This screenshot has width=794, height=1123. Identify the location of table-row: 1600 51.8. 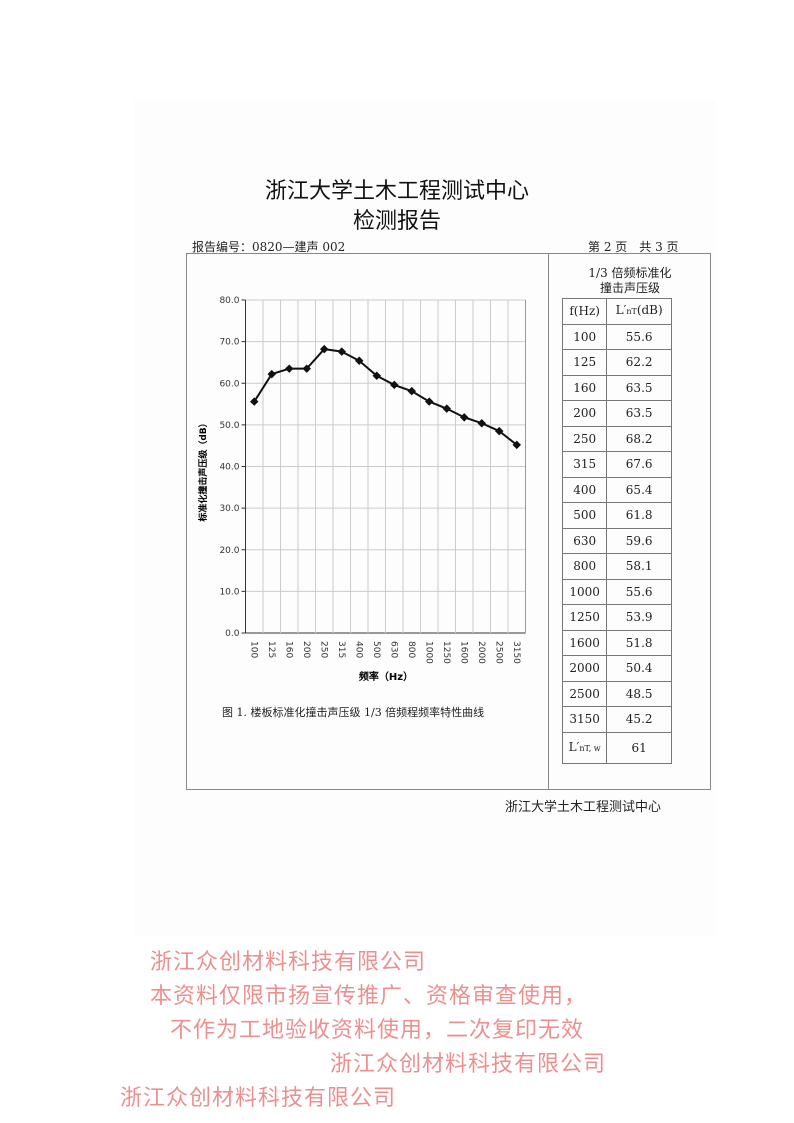
(616, 642).